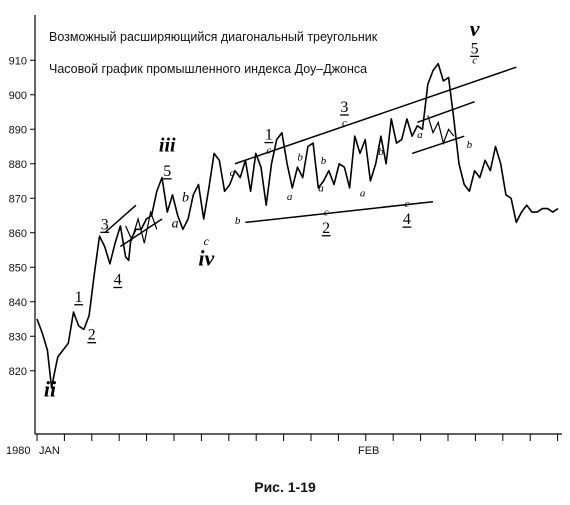  Describe the element at coordinates (49, 451) in the screenshot. I see `x-tick-label-jan: JAN` at that location.